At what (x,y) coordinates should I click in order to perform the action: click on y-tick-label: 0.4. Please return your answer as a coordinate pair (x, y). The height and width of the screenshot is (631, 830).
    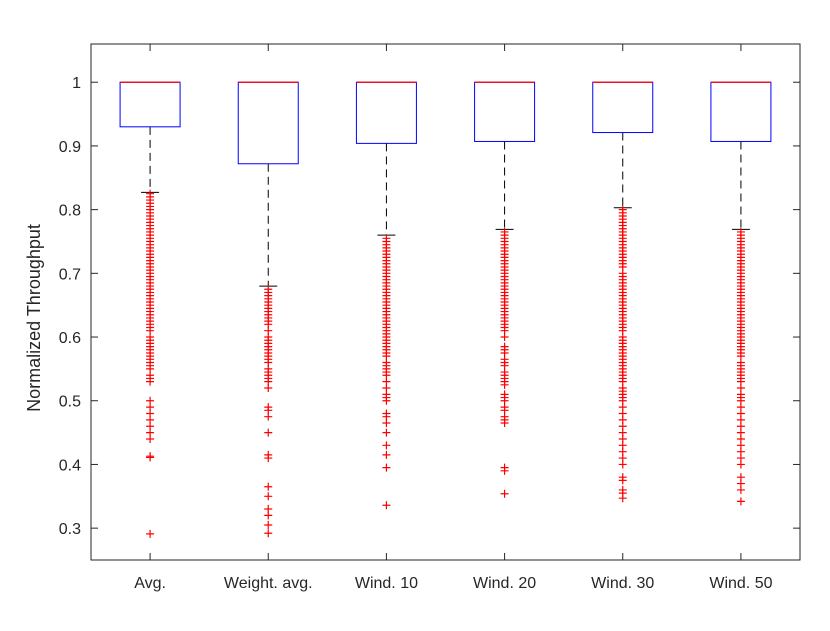
    Looking at the image, I should click on (70, 465).